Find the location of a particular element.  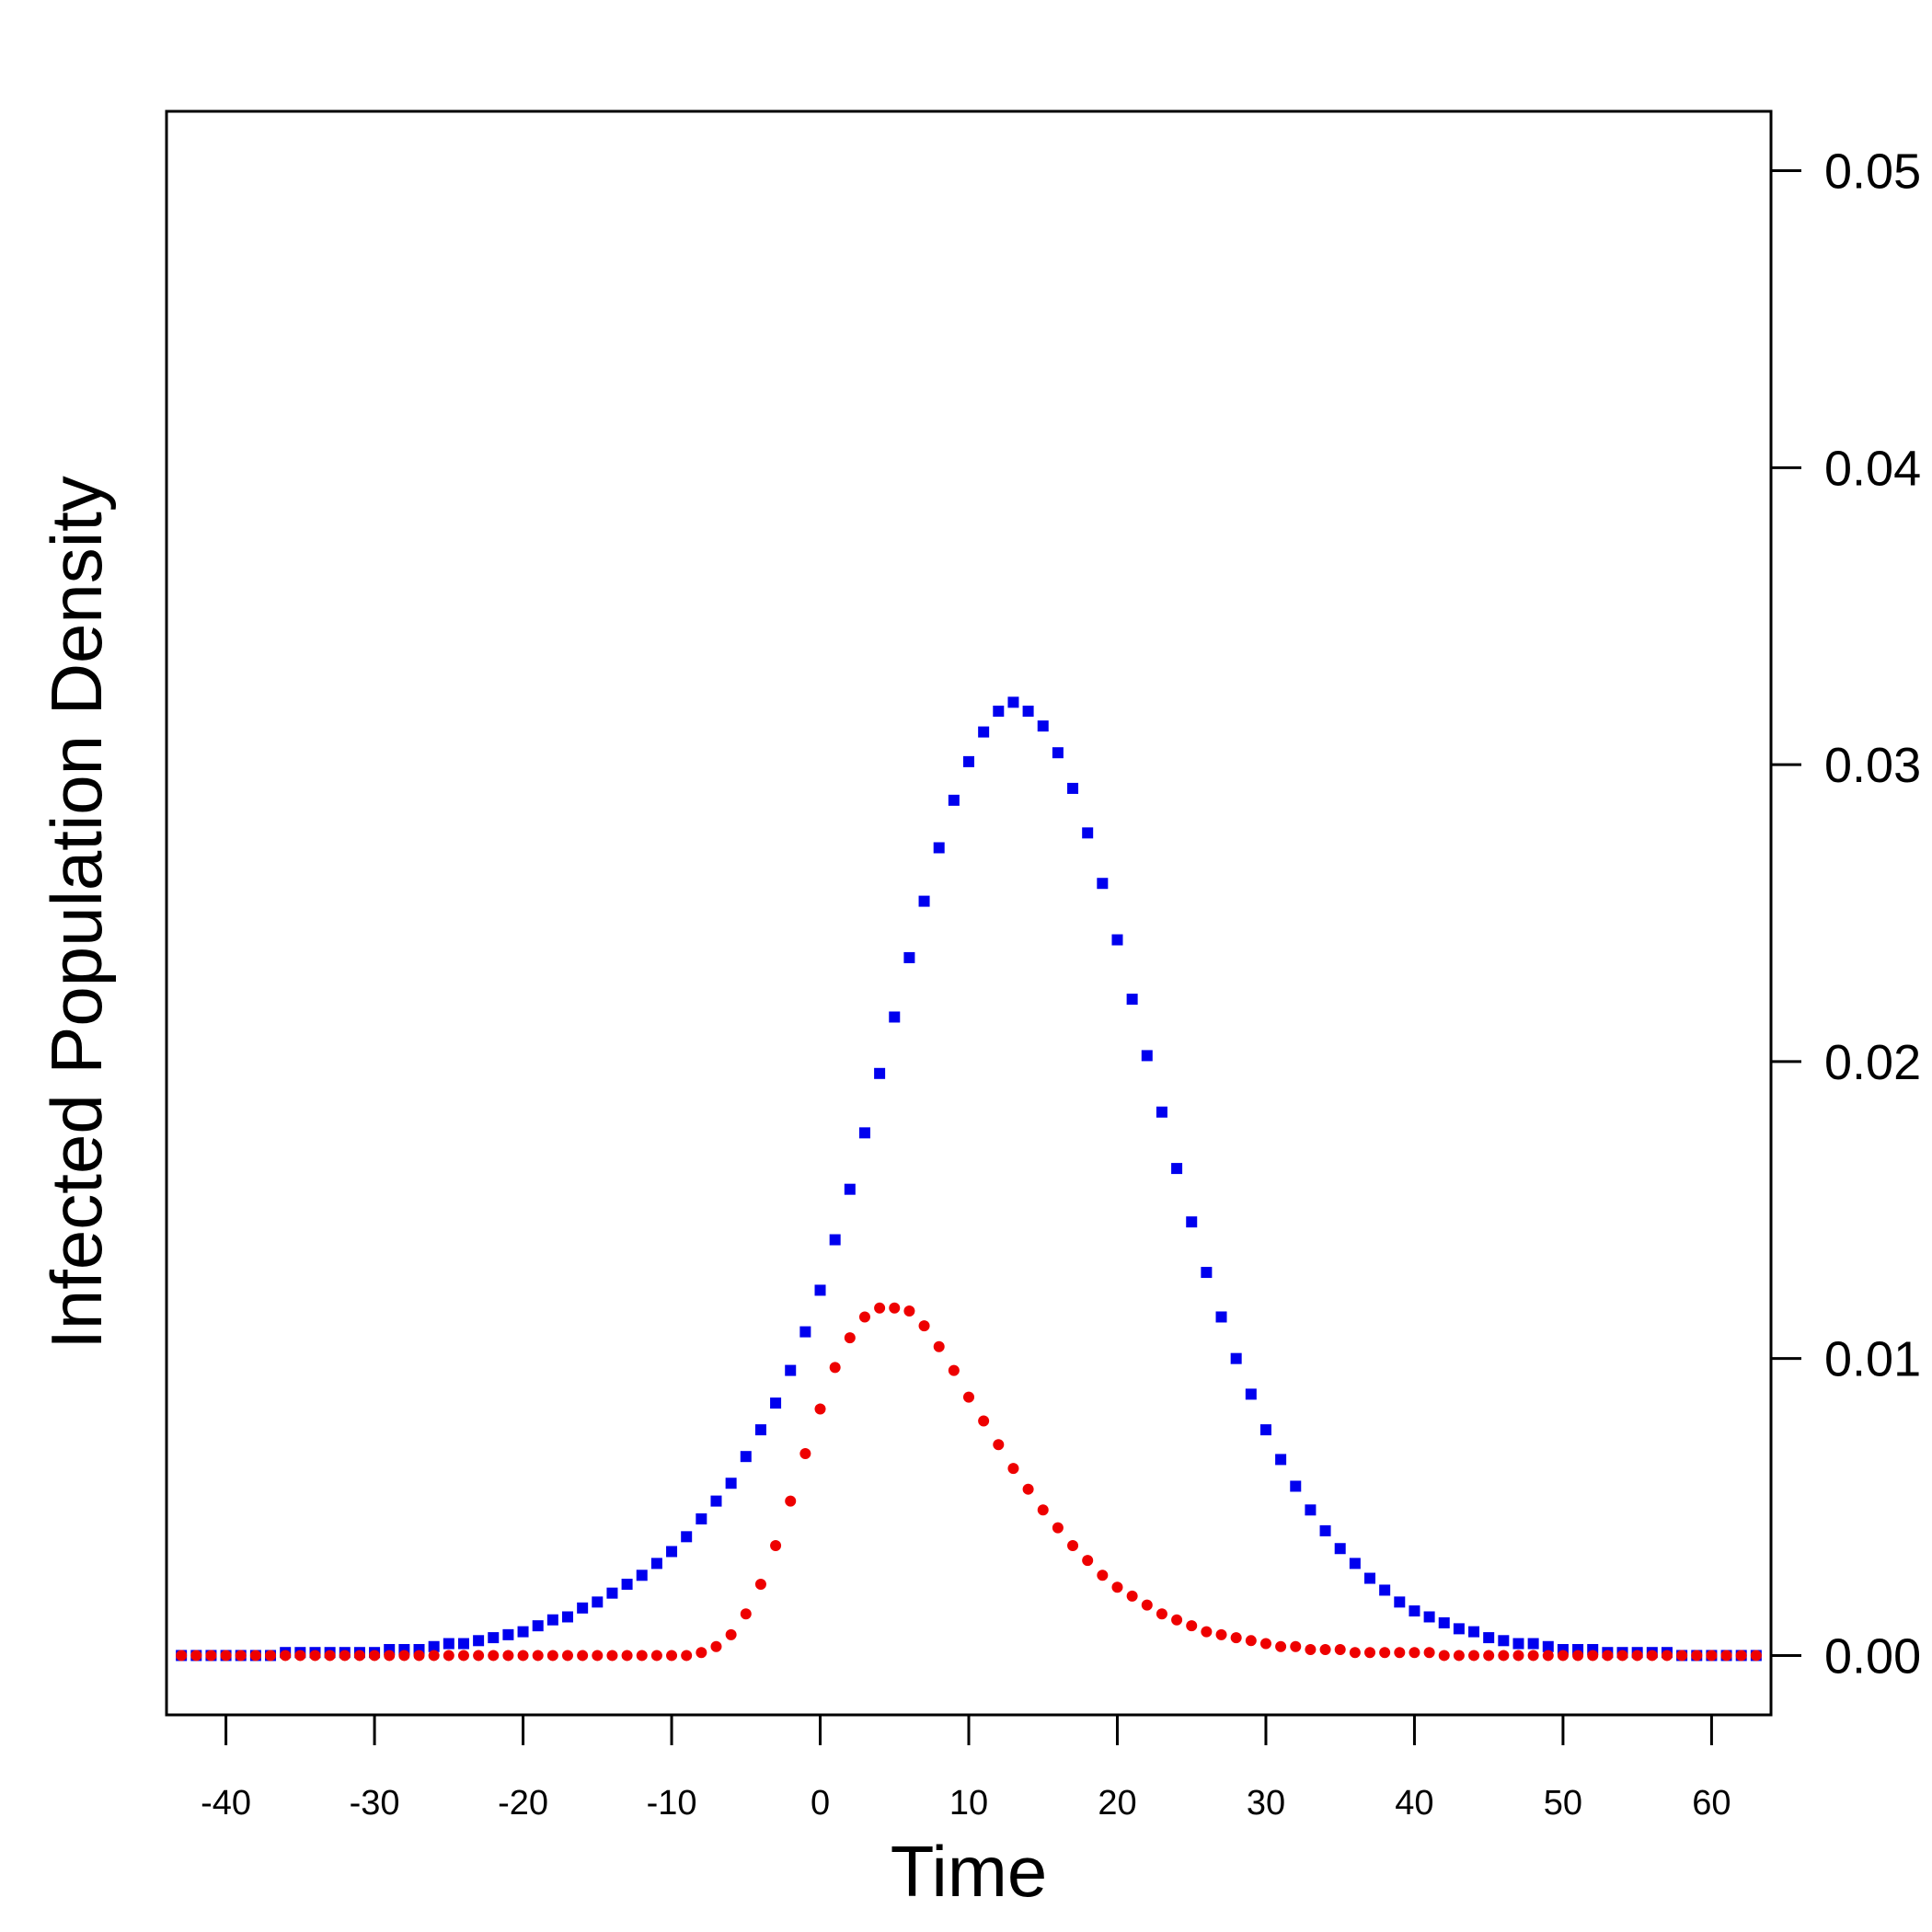

y-tick-label: 0.03 is located at coordinates (1872, 765).